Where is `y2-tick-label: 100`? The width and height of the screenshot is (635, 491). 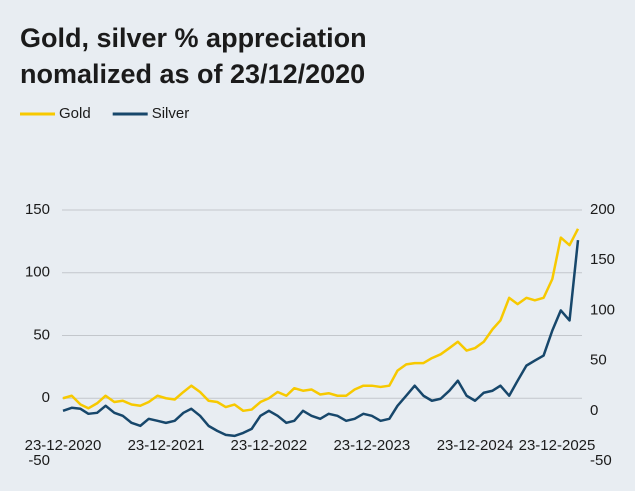 y2-tick-label: 100 is located at coordinates (602, 309).